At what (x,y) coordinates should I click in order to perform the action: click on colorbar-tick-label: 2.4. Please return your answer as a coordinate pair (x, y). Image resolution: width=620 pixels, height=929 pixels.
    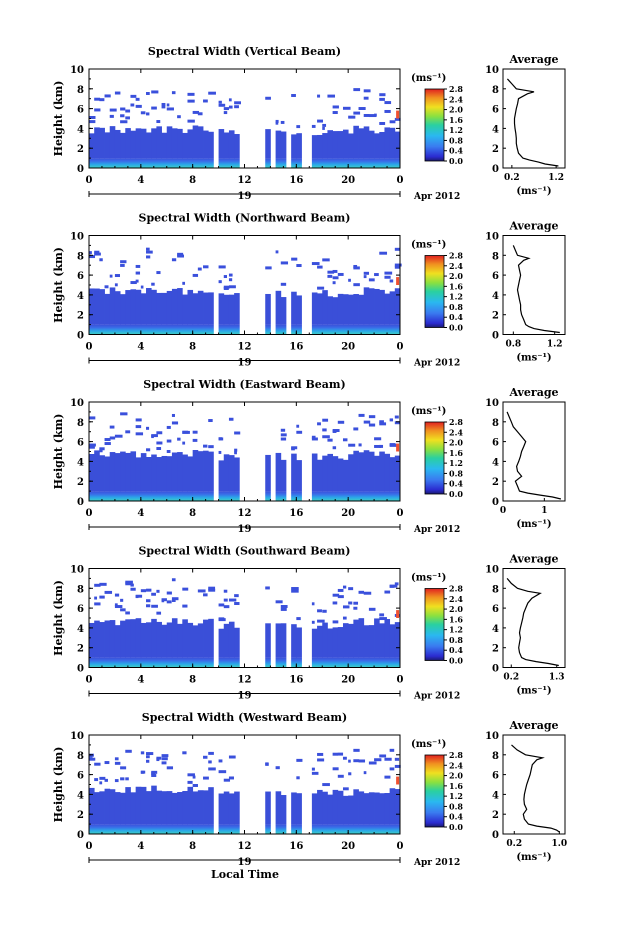
    Looking at the image, I should click on (456, 599).